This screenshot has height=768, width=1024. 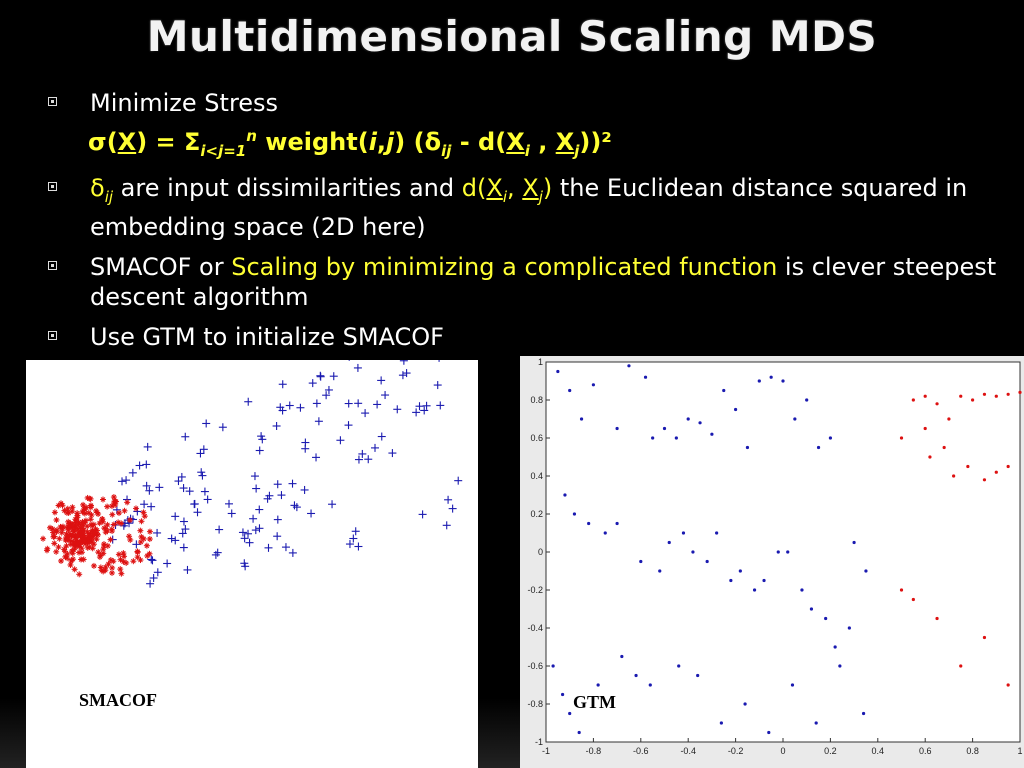 I want to click on gtm-y-tick-label: -0.2, so click(x=535, y=590).